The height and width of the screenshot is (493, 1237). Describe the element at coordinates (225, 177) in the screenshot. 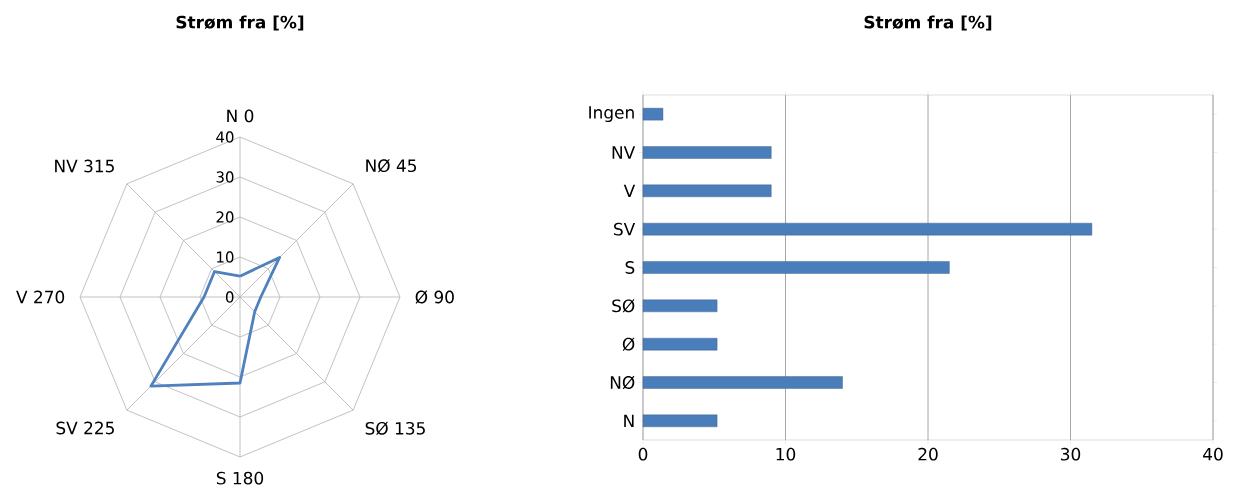

I see `y-tick-label: 30` at that location.